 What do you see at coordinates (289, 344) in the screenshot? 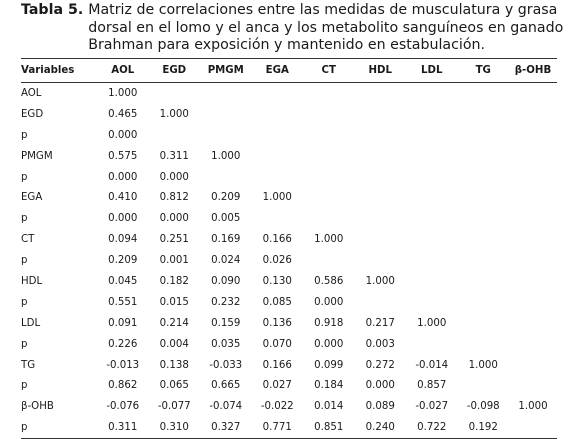
I see `table-row: p 0.226 0.004 0.035 0.070 0.000 0.003` at bounding box center [289, 344].